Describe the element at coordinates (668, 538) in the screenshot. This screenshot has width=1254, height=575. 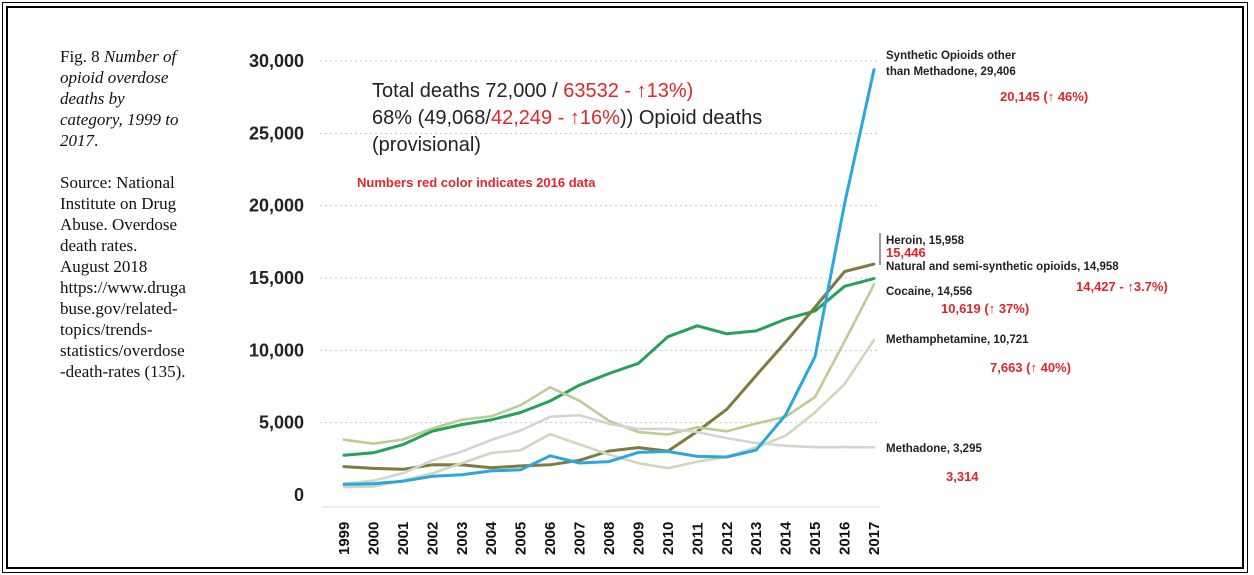
I see `x-tick-label: 2010` at that location.